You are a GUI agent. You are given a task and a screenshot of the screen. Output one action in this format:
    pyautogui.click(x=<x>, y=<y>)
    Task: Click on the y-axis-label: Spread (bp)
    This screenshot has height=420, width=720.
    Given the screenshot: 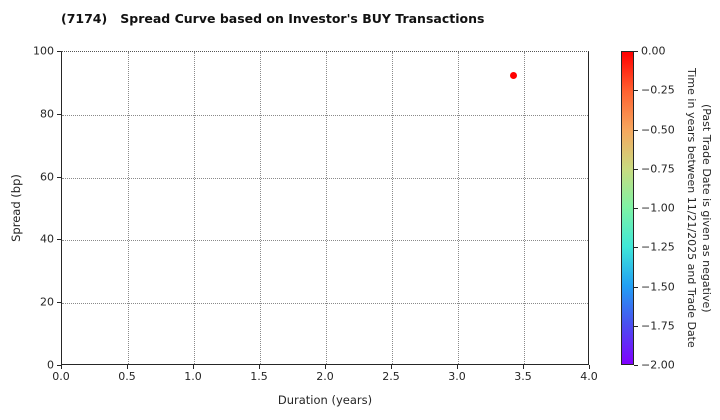 What is the action you would take?
    pyautogui.click(x=16, y=208)
    